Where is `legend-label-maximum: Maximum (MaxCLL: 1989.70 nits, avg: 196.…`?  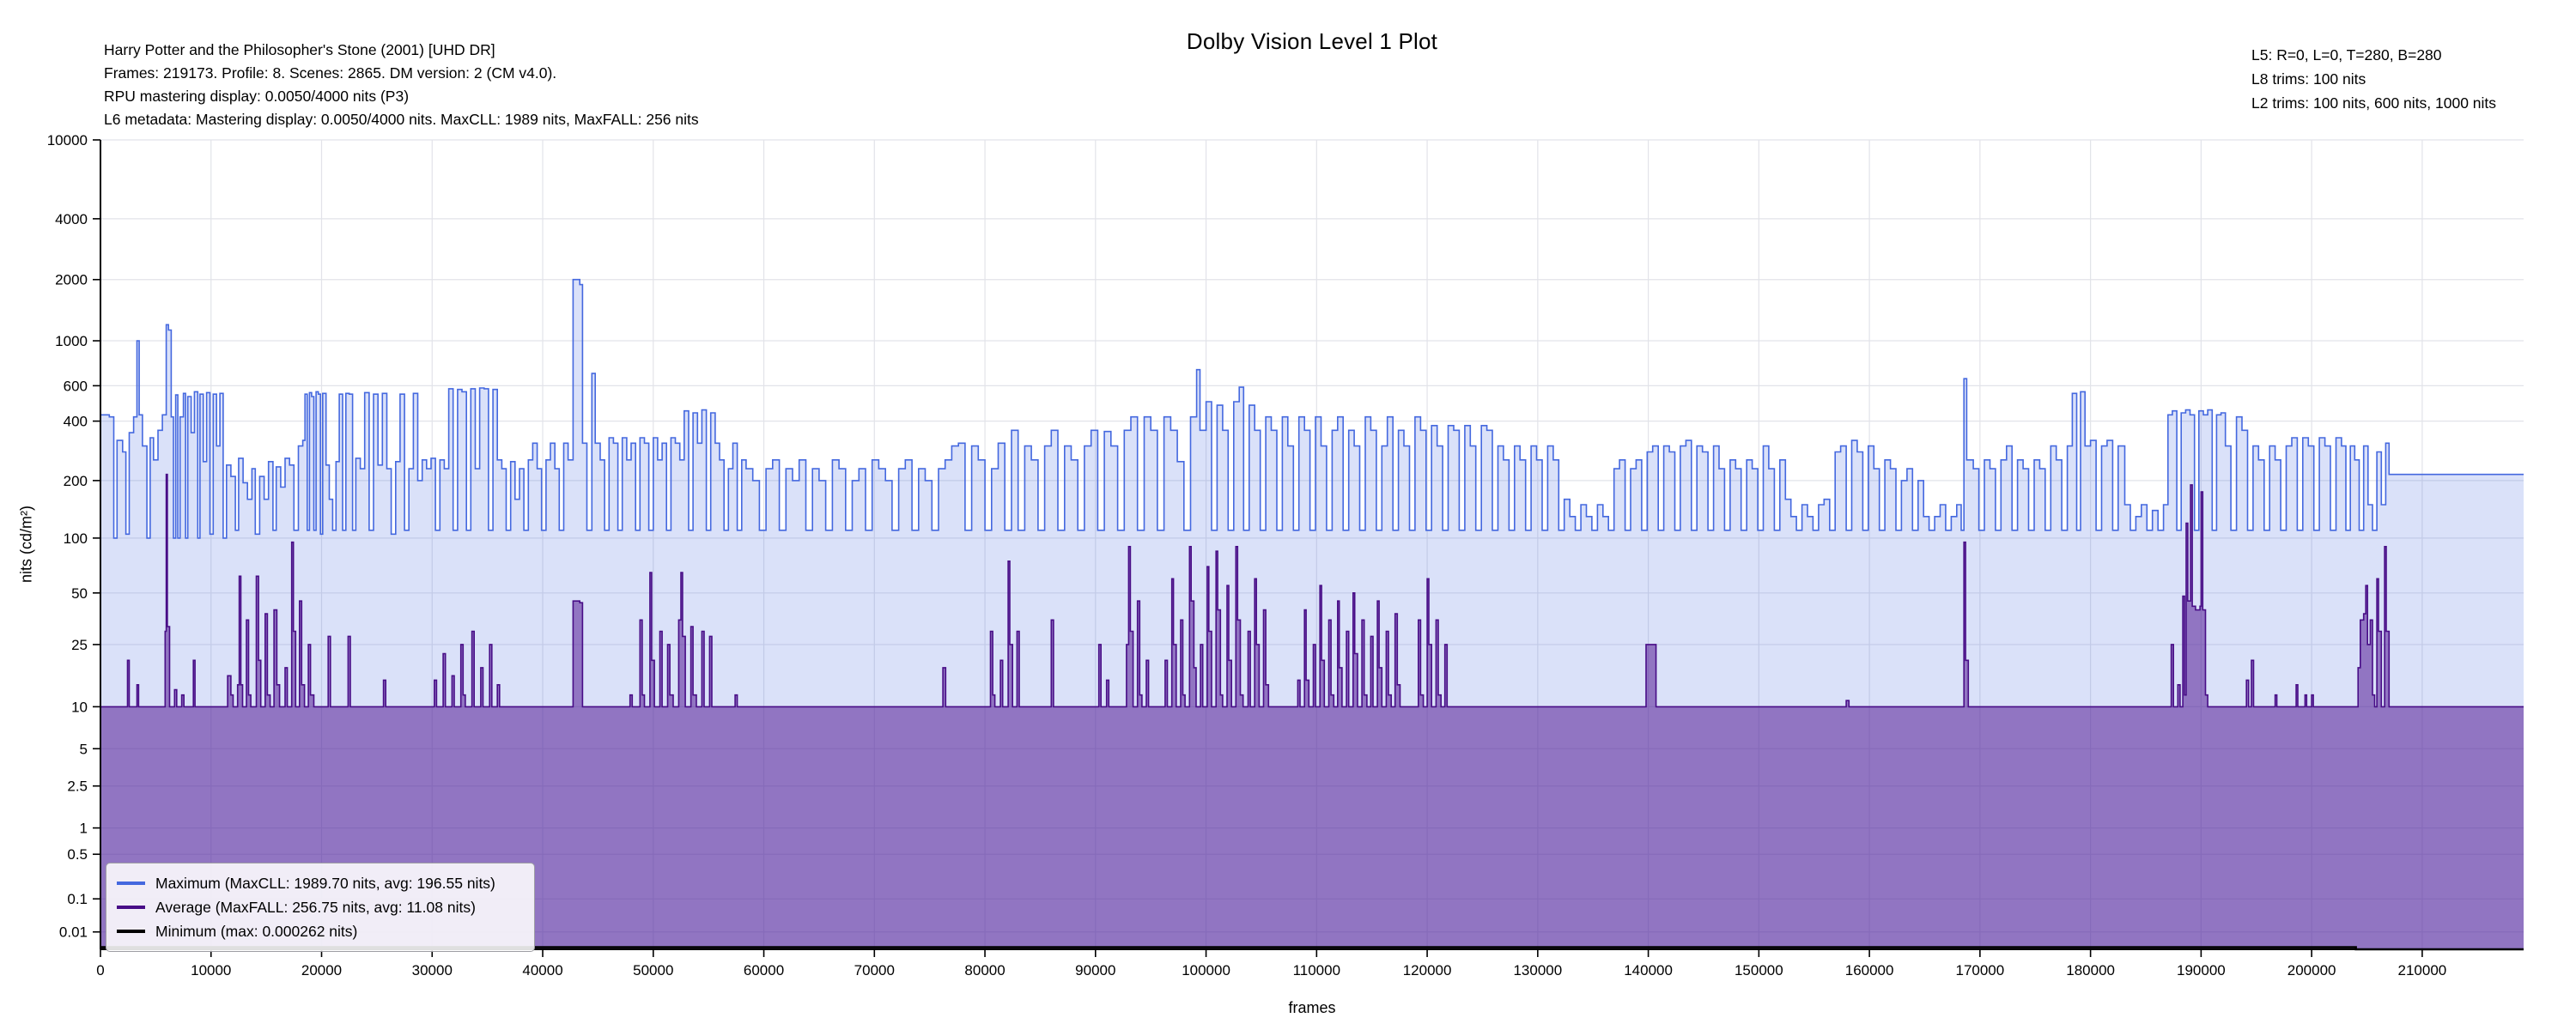
legend-label-maximum: Maximum (MaxCLL: 1989.70 nits, avg: 196.… is located at coordinates (325, 883).